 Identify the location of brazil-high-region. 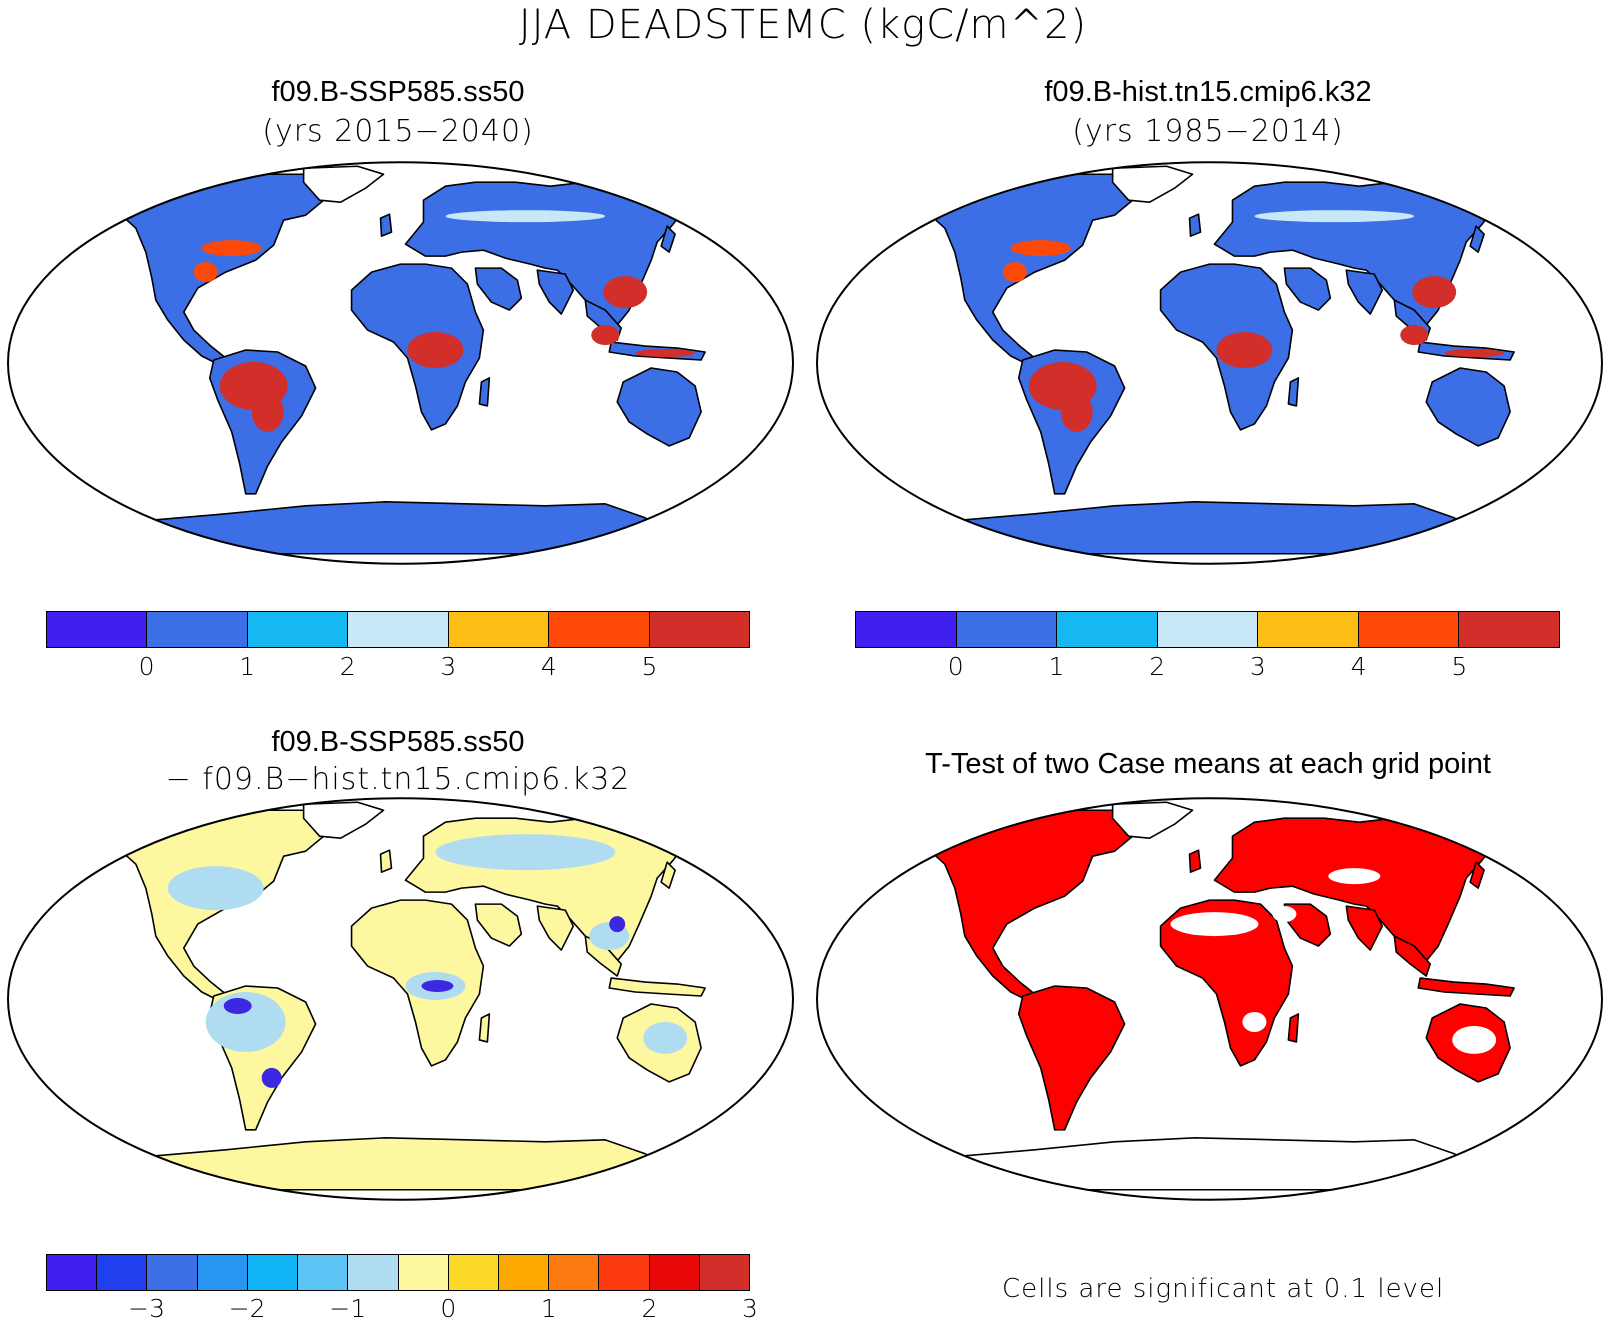
(1076, 411).